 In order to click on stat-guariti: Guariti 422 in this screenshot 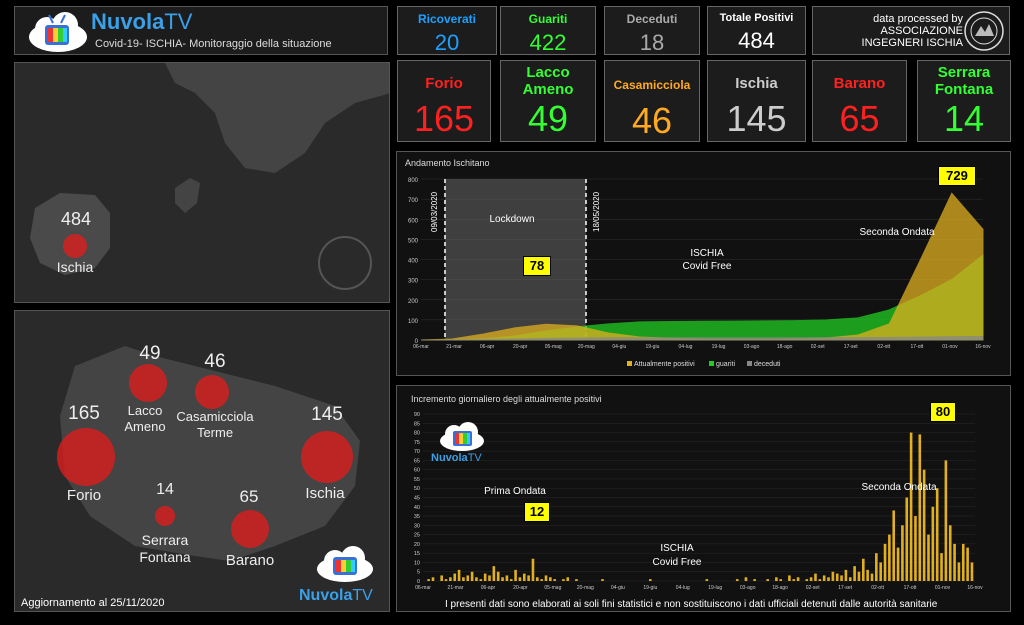, I will do `click(548, 30)`.